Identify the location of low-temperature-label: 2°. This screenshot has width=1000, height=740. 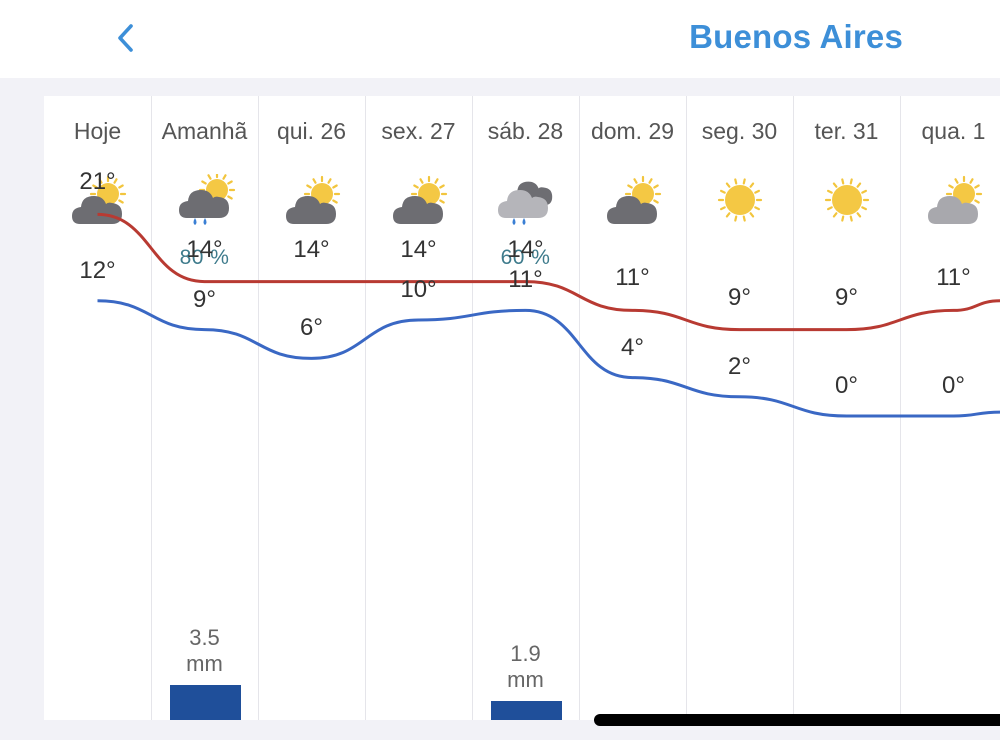
(739, 366).